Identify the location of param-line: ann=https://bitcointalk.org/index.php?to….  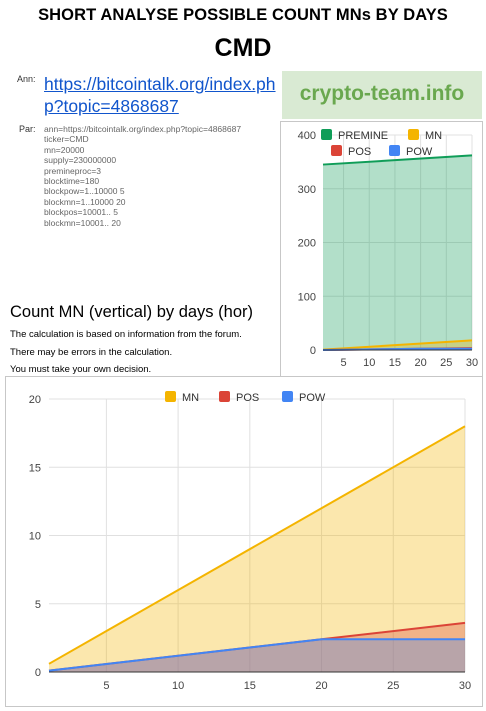
(143, 129).